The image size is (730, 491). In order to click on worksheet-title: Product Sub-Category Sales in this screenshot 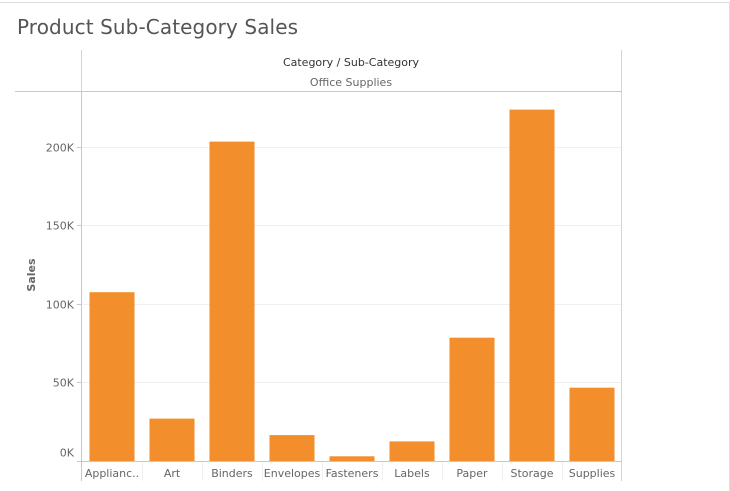, I will do `click(158, 27)`.